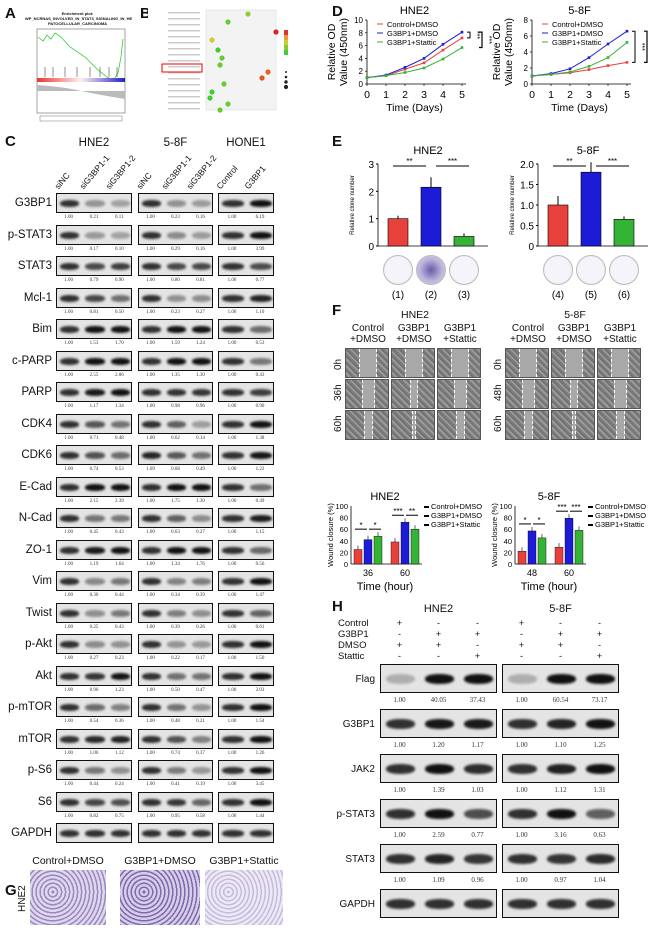 This screenshot has height=937, width=654. What do you see at coordinates (456, 515) in the screenshot?
I see `legend-label: G3BP1+DMSO` at bounding box center [456, 515].